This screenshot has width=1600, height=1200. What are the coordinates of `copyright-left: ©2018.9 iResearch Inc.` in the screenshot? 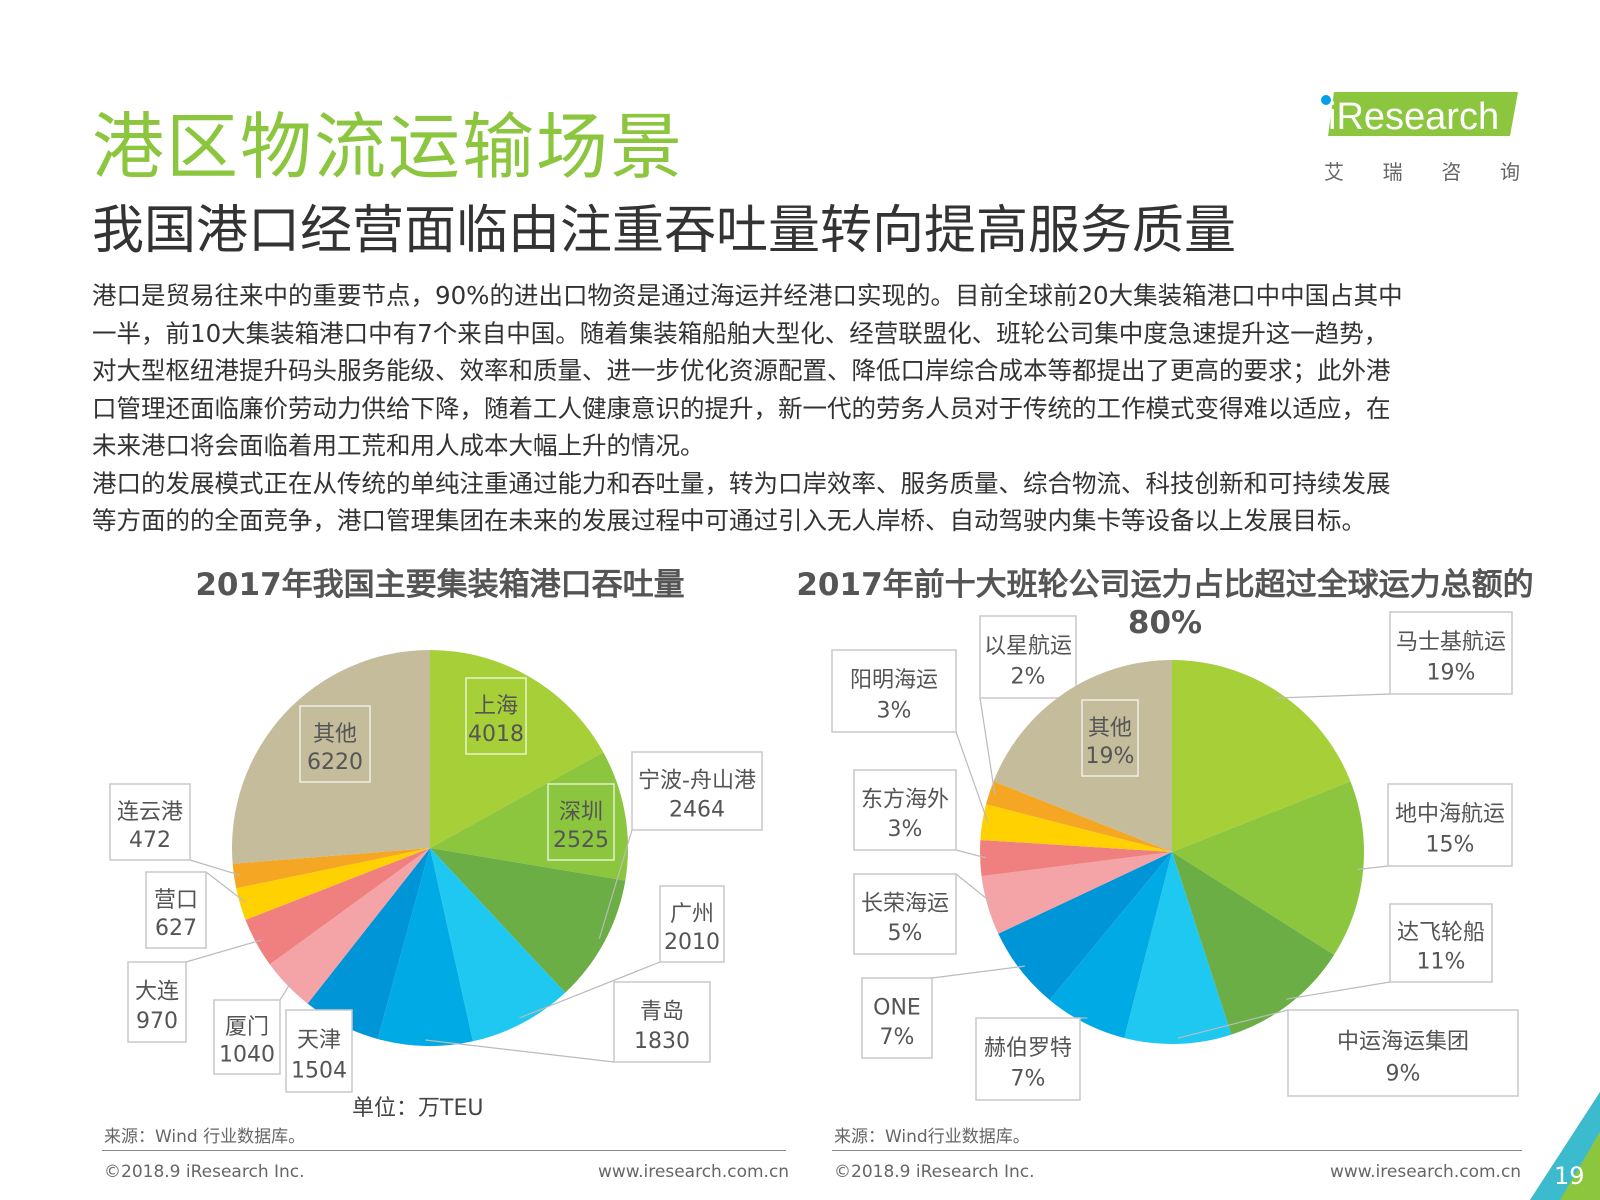 It's located at (204, 1172).